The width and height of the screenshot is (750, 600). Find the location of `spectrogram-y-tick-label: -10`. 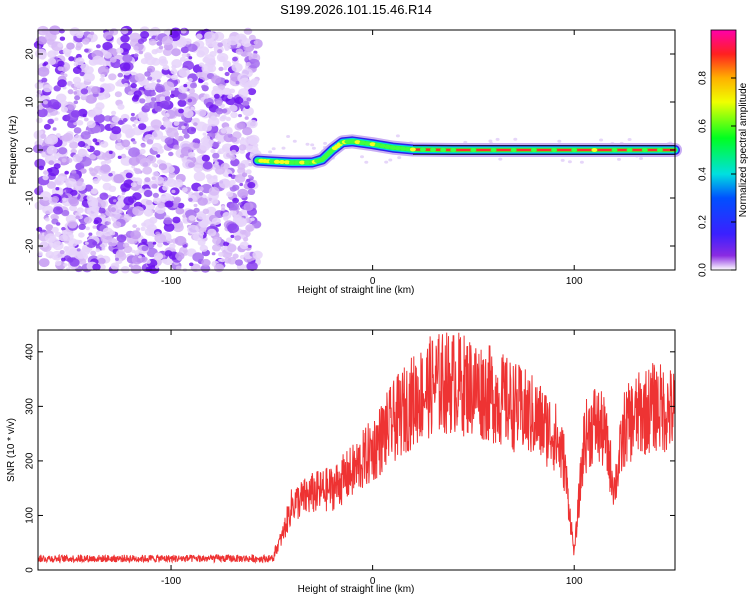

spectrogram-y-tick-label: -10 is located at coordinates (30, 197).